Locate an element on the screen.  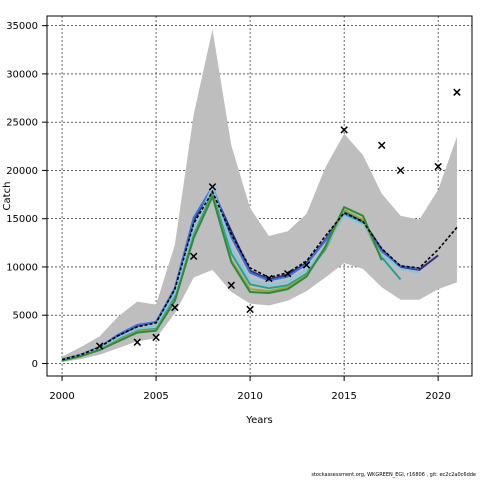
y-tick-label: 35000 is located at coordinates (22, 26).